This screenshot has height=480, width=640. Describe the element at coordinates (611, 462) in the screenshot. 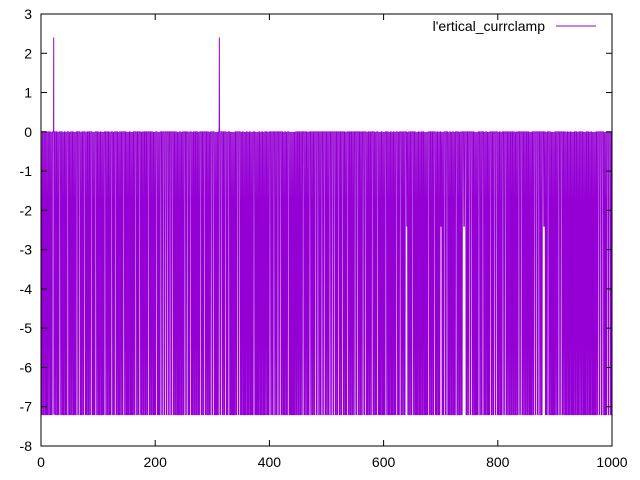

I see `x-tick-label: 1000` at that location.